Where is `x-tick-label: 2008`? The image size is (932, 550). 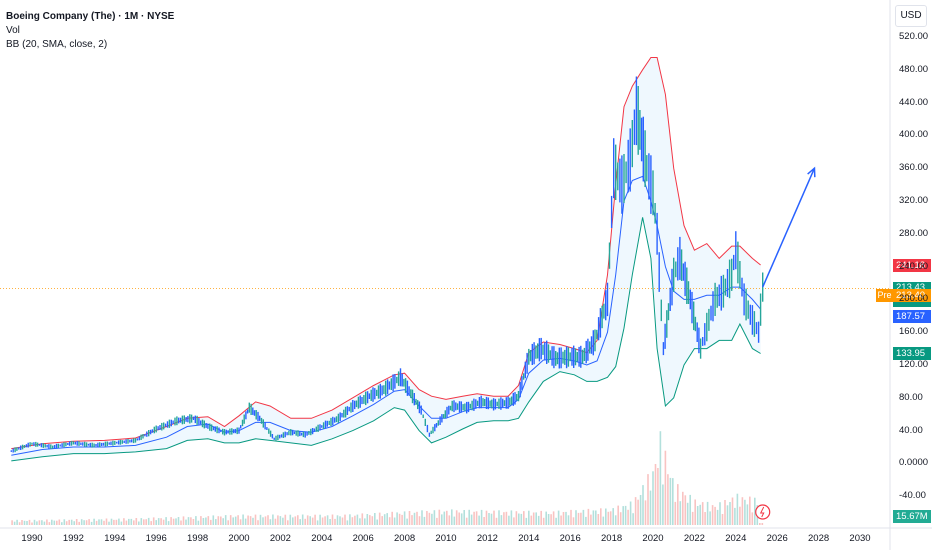 x-tick-label: 2008 is located at coordinates (405, 538).